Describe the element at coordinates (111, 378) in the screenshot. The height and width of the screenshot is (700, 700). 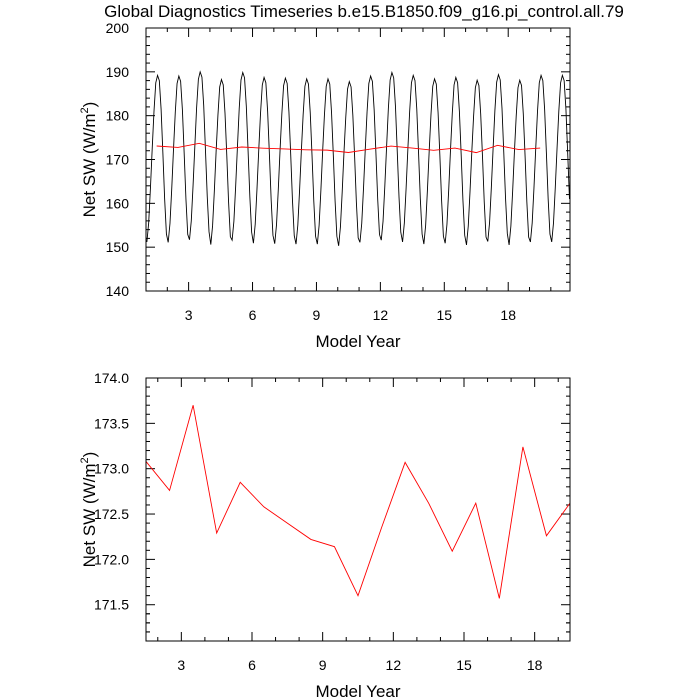
I see `y-tick-label: 174.0` at that location.